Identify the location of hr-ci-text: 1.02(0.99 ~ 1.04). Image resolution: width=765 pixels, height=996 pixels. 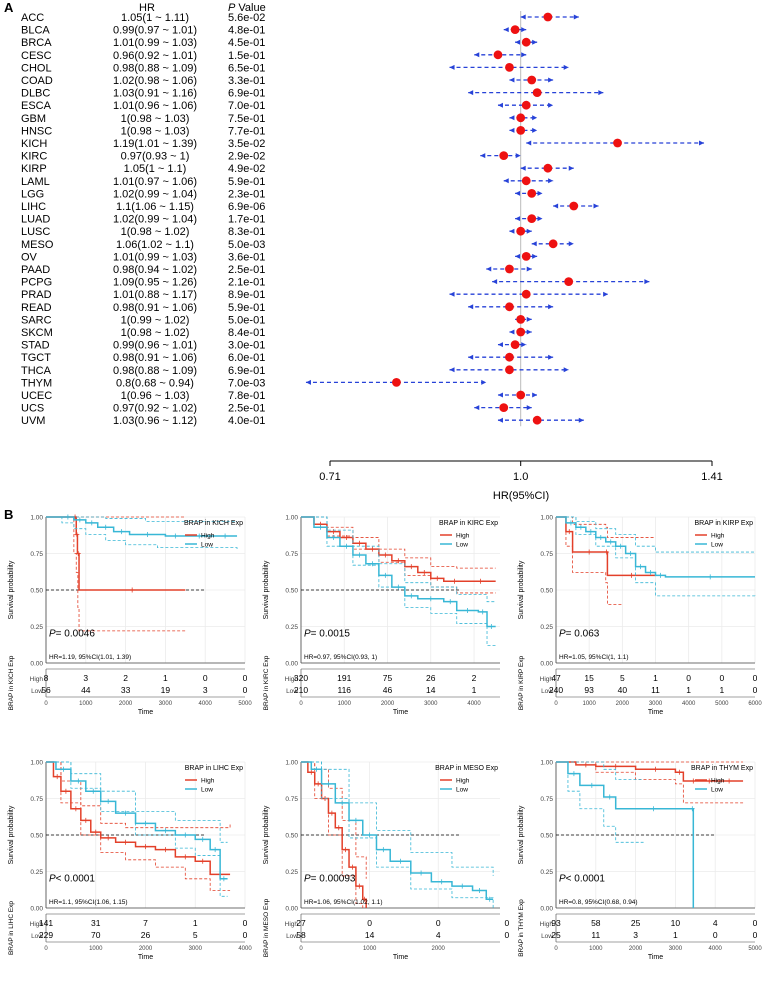
(155, 220).